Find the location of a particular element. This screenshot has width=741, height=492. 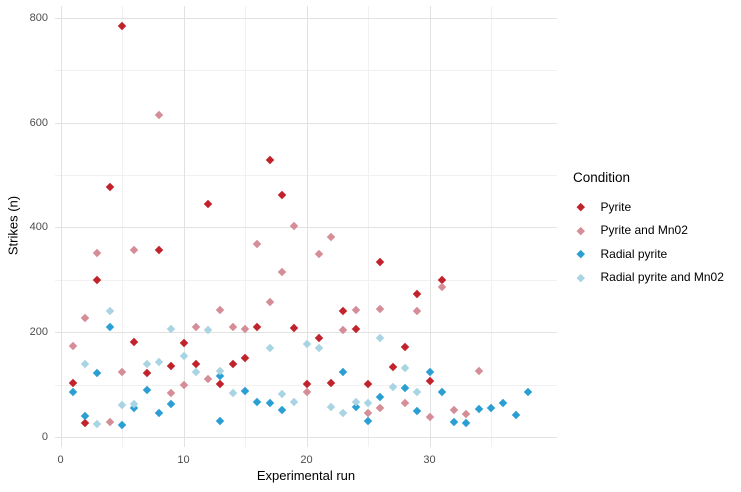

y-tick-label: 0 is located at coordinates (44, 437).